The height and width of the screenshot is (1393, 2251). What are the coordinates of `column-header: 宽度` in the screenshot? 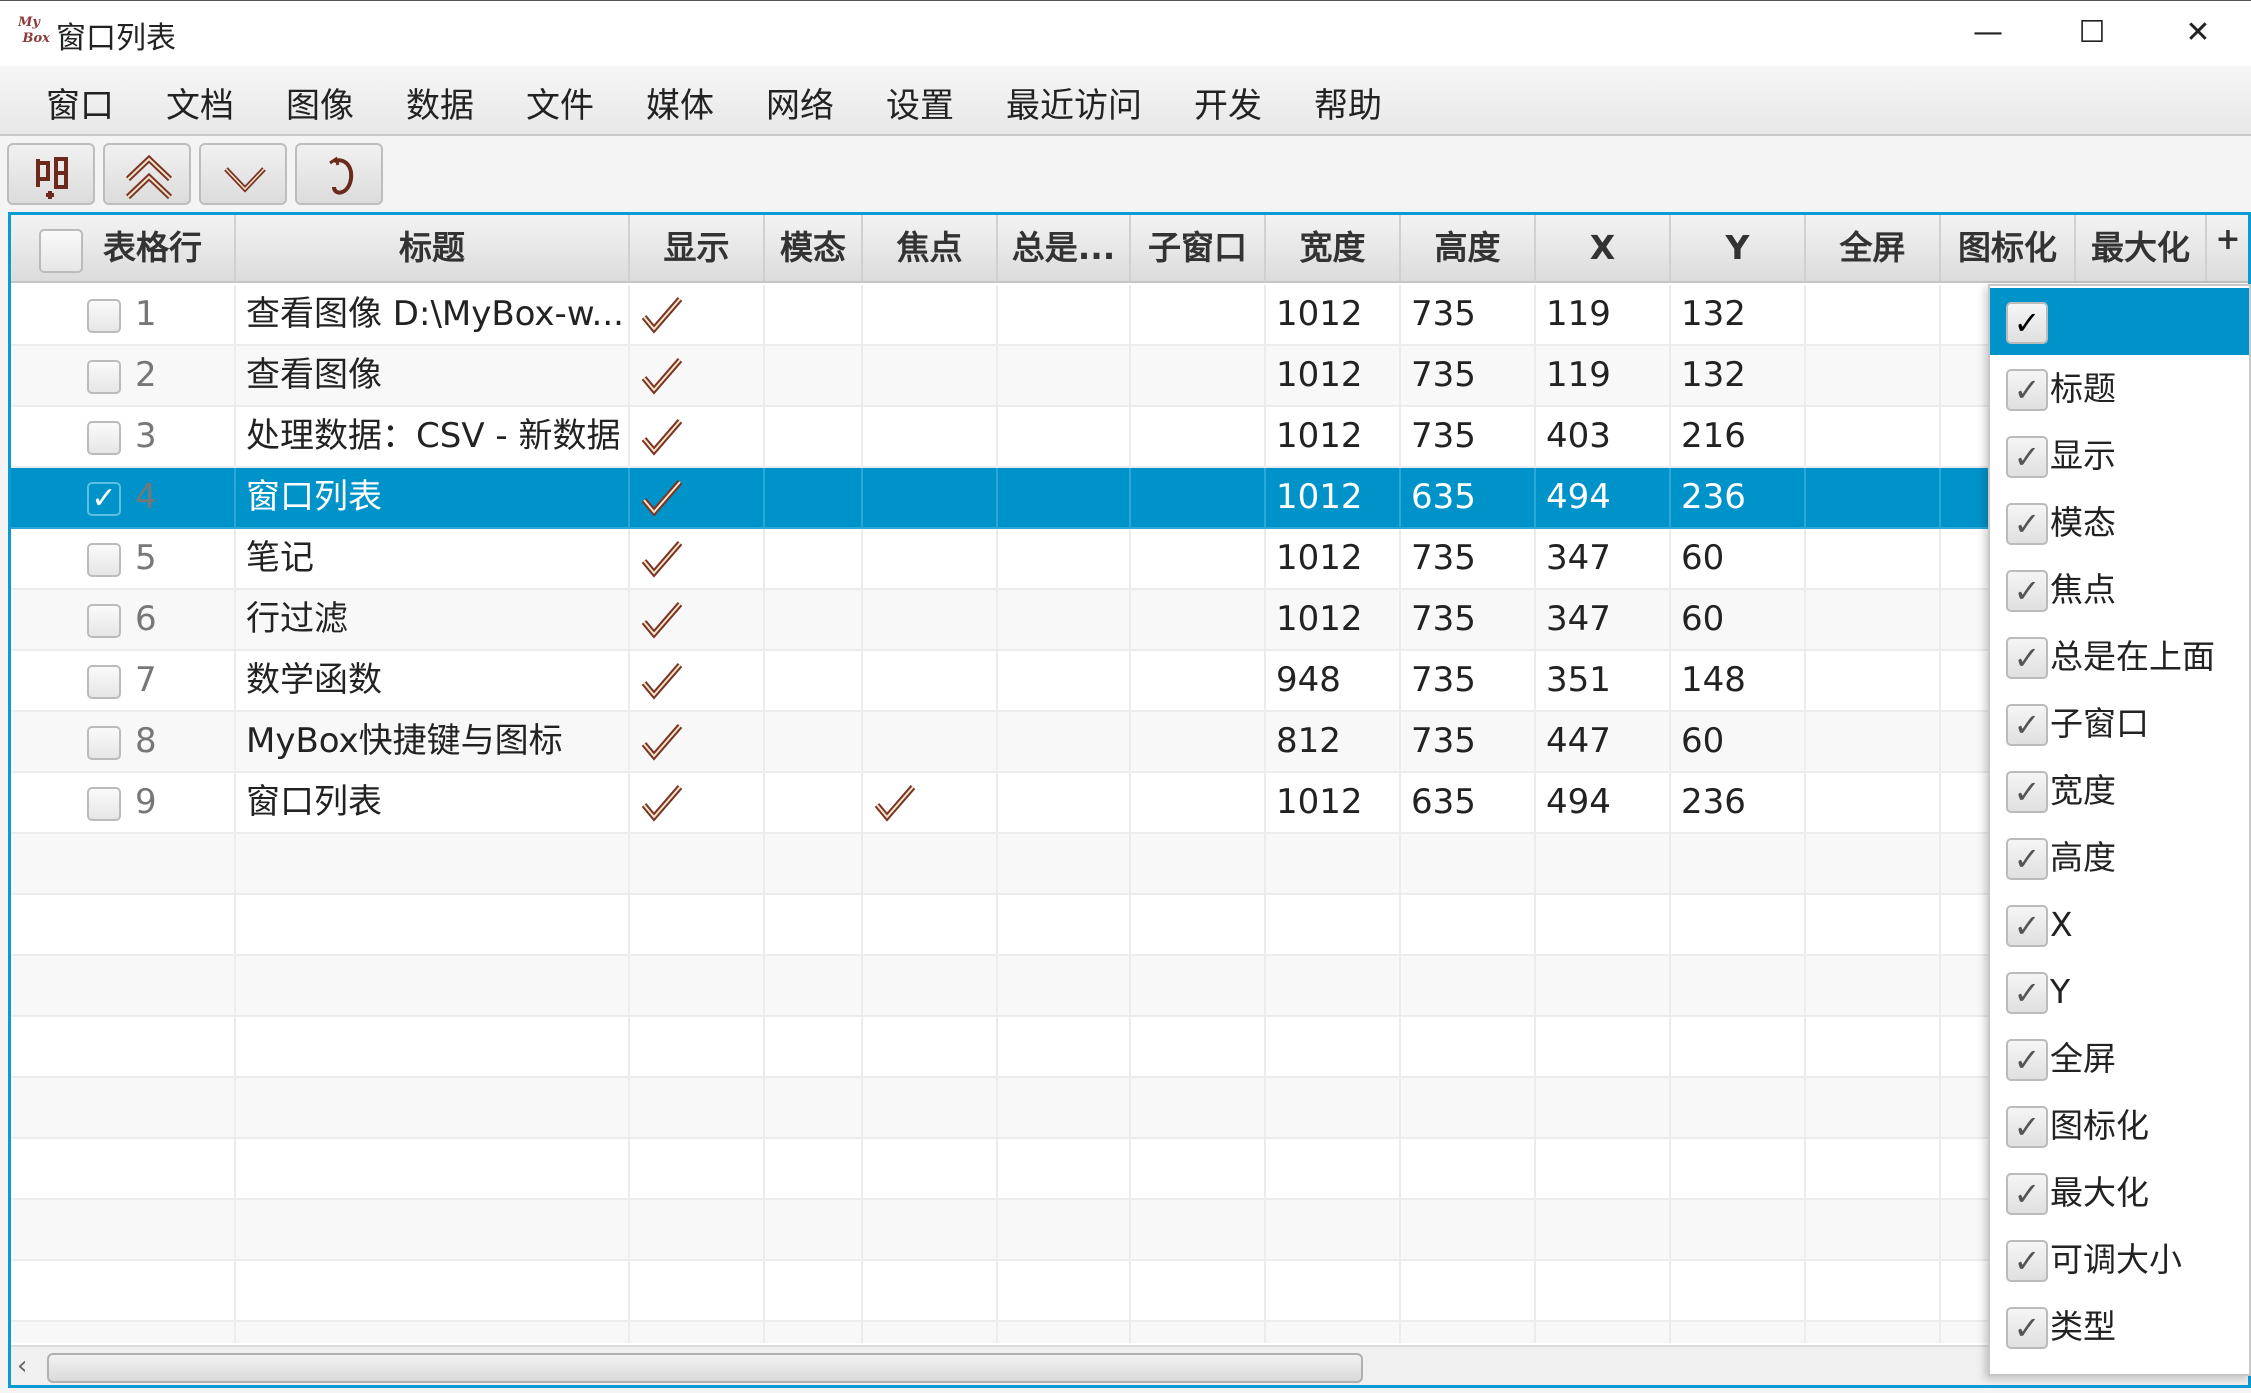 It's located at (1333, 248).